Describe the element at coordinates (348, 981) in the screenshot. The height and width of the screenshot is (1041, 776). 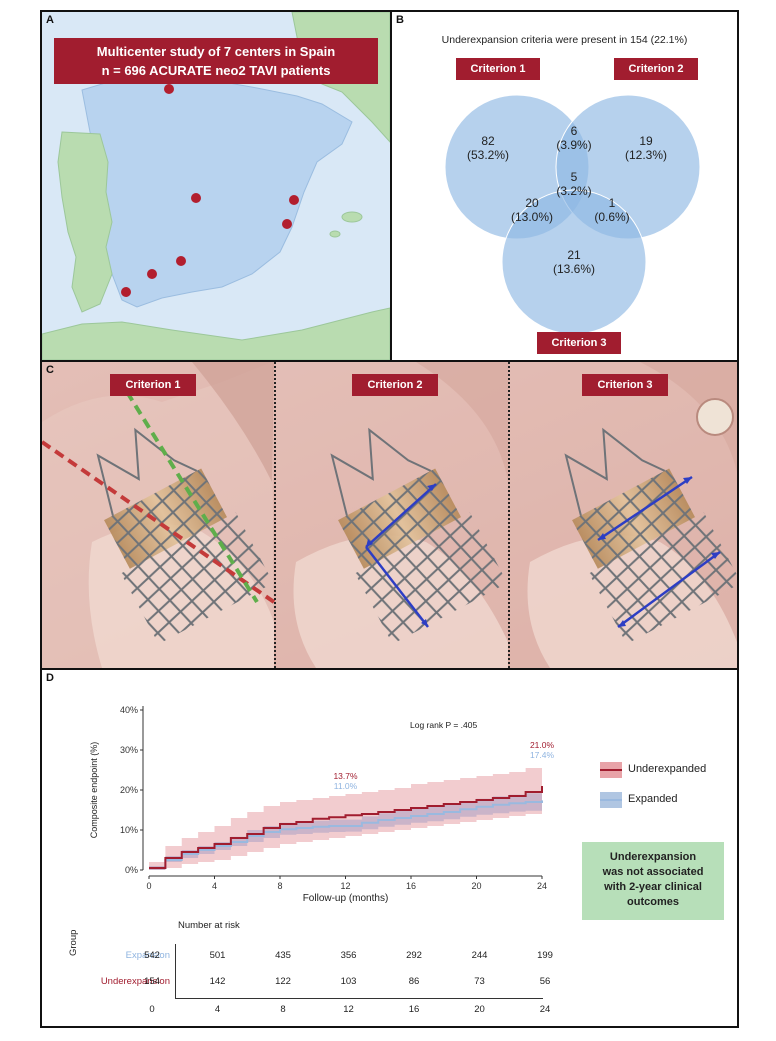
I see `risk-count: 103` at that location.